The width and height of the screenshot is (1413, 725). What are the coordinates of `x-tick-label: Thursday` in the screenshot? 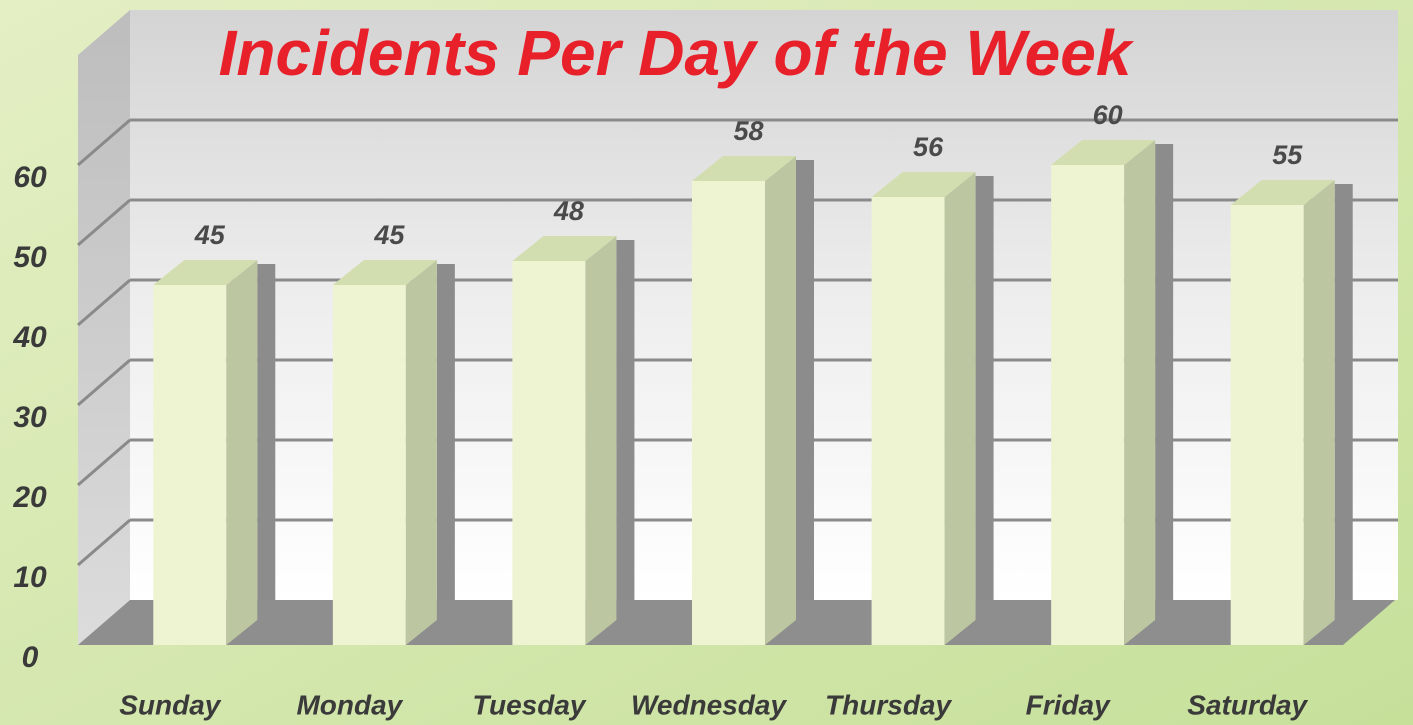 It's located at (888, 704).